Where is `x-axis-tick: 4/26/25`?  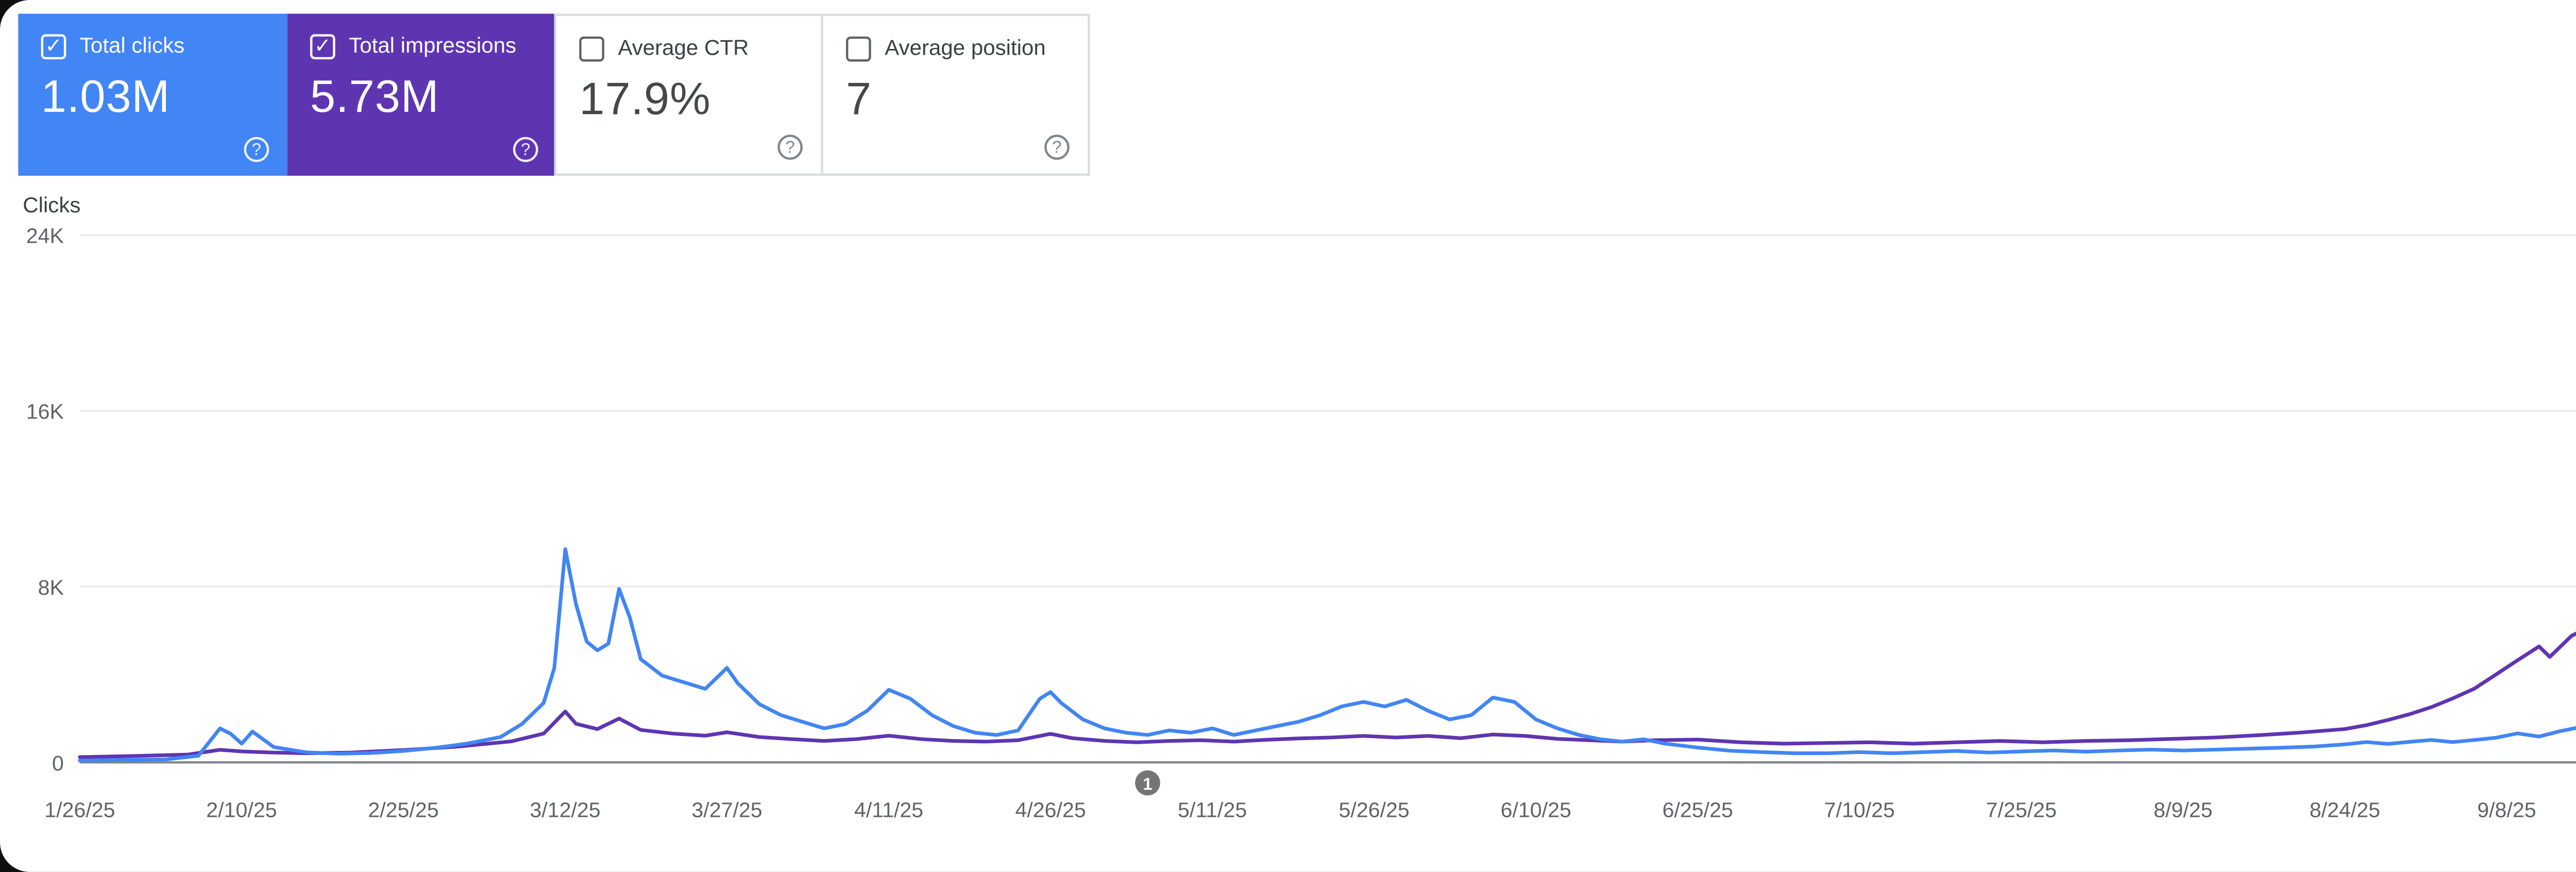 x-axis-tick: 4/26/25 is located at coordinates (1050, 810).